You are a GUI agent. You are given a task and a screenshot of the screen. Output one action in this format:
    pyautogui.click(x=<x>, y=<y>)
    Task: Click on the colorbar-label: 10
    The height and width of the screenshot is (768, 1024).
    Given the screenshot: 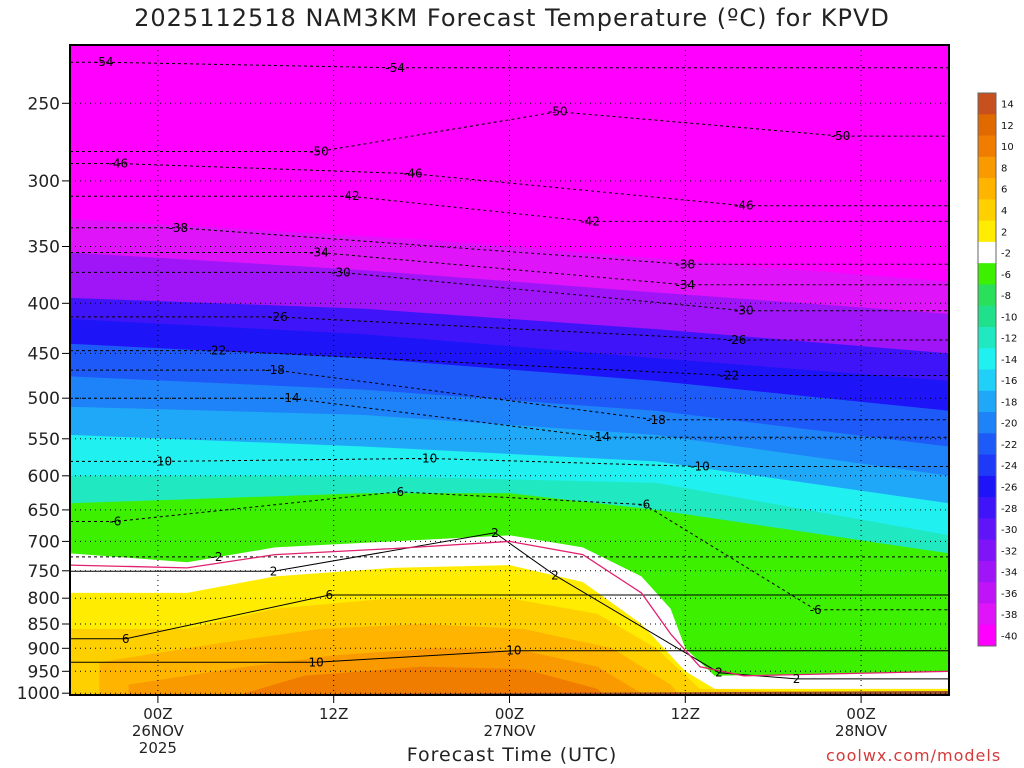 What is the action you would take?
    pyautogui.click(x=1007, y=147)
    